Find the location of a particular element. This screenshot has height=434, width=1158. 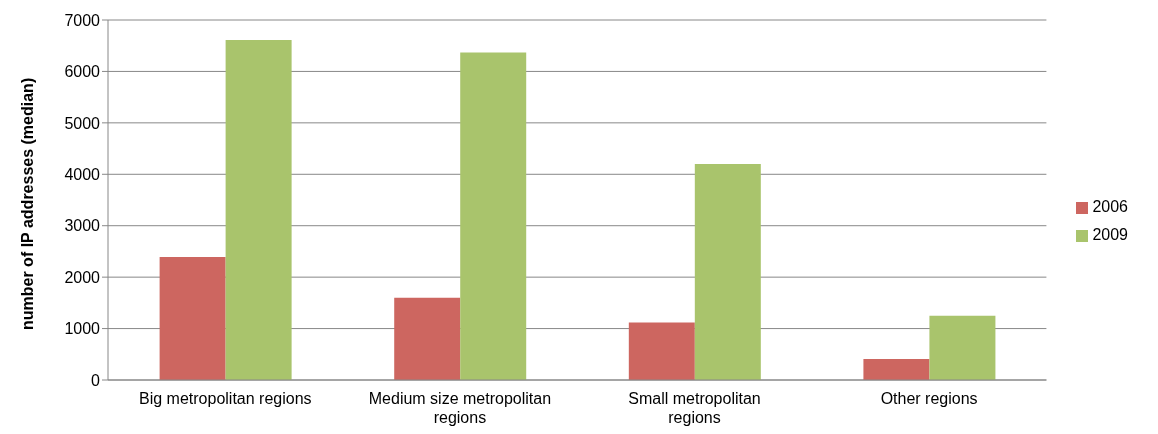

y-tick-label: 3000 is located at coordinates (82, 226).